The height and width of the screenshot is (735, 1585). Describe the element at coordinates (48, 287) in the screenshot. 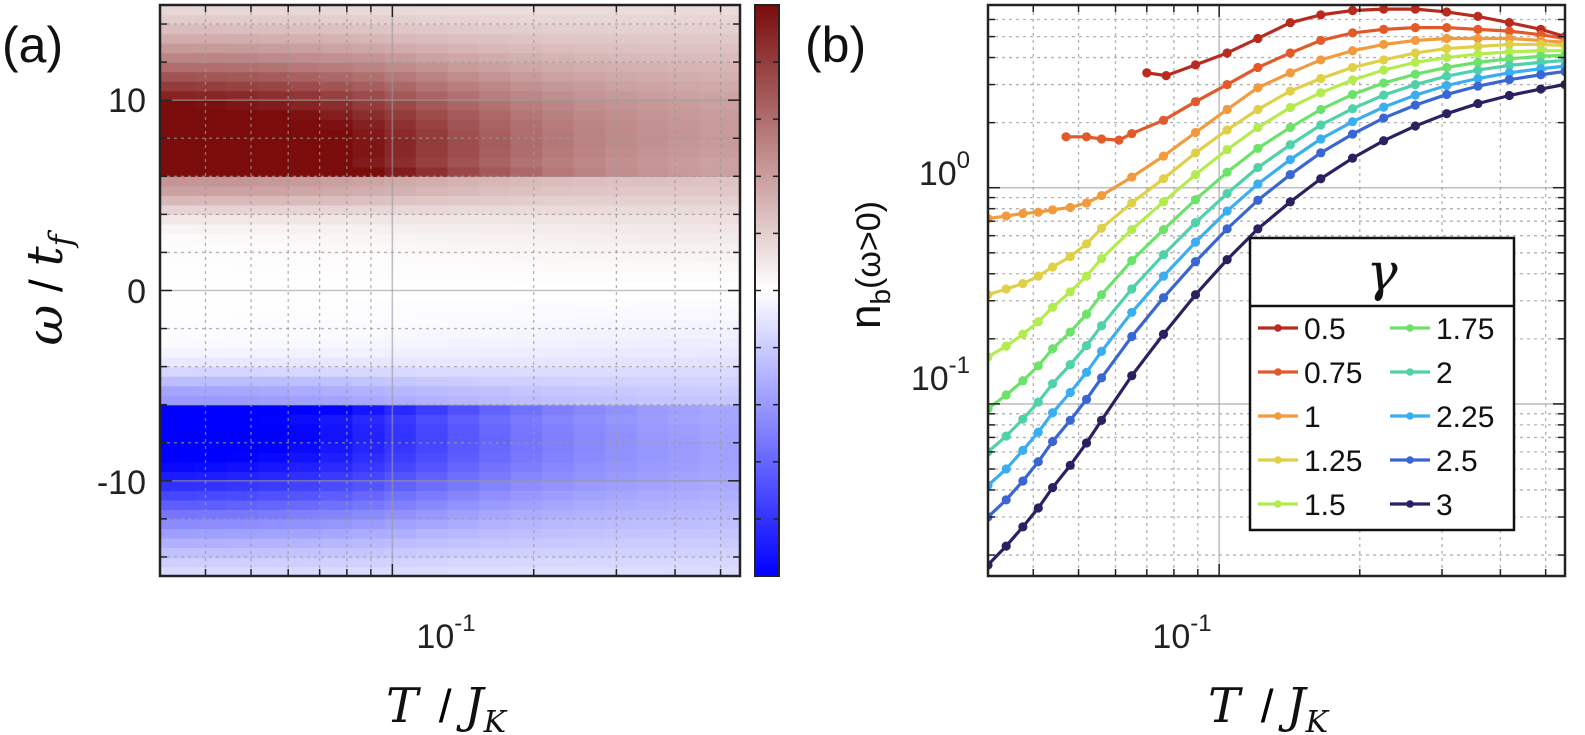

I see `panel-a-ylabel: ω / tf` at that location.